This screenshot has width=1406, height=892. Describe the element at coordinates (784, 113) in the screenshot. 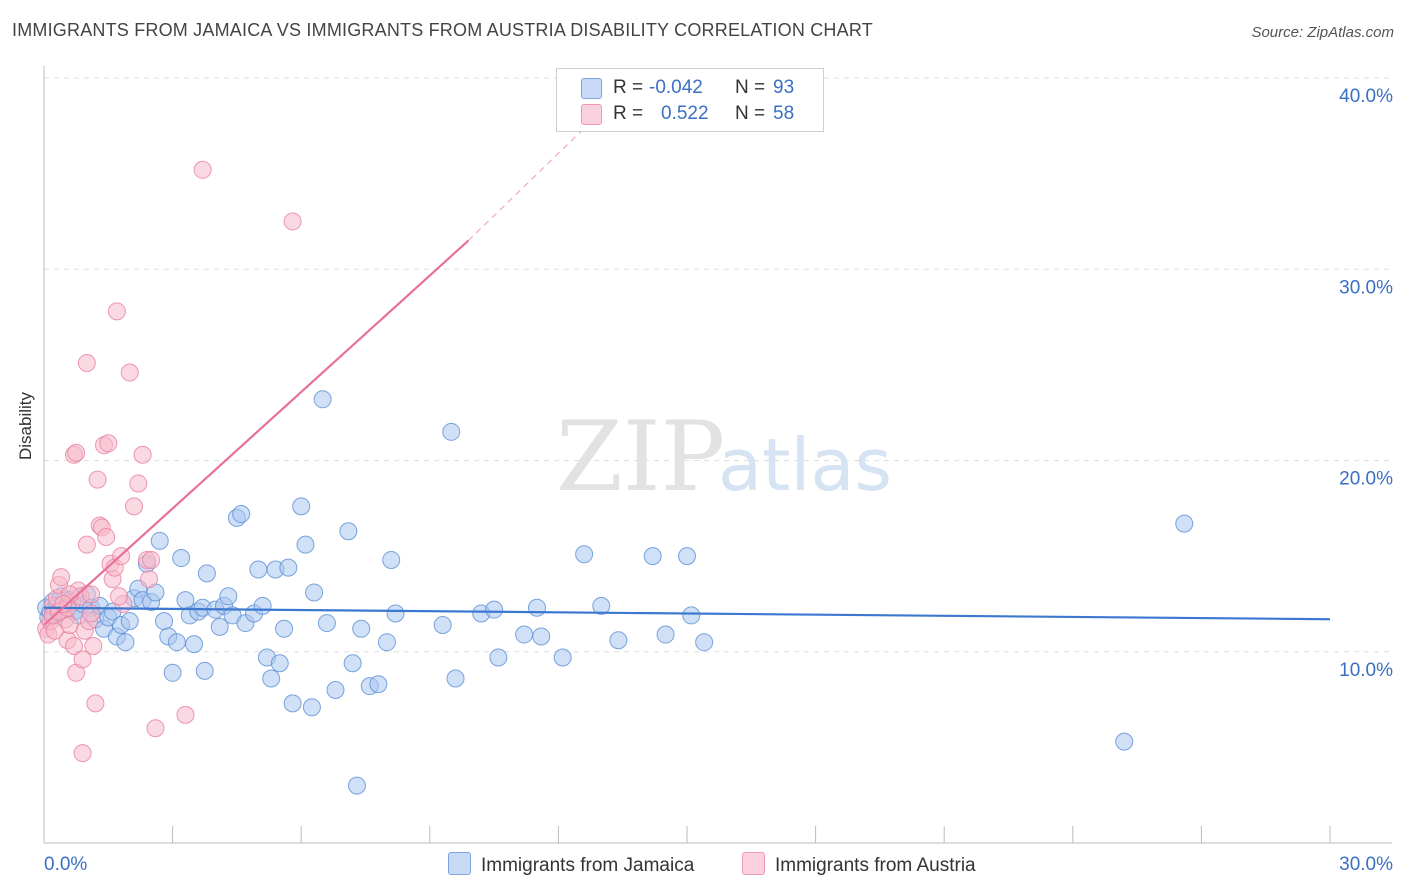

I see `legend-n-value-austria: 58` at that location.